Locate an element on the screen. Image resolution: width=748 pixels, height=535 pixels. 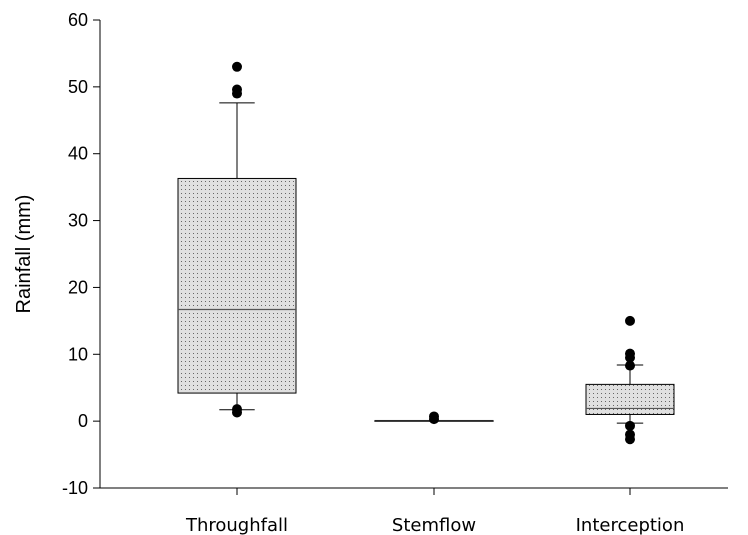
x-category-label: Stemflow is located at coordinates (434, 525).